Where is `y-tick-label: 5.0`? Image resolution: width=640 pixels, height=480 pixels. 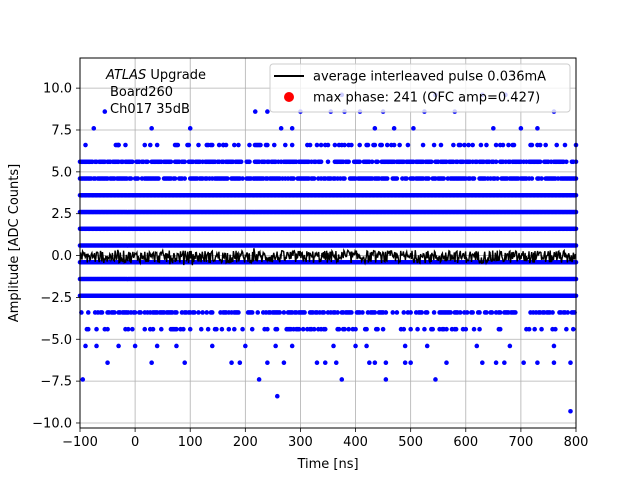 y-tick-label: 5.0 is located at coordinates (61, 172).